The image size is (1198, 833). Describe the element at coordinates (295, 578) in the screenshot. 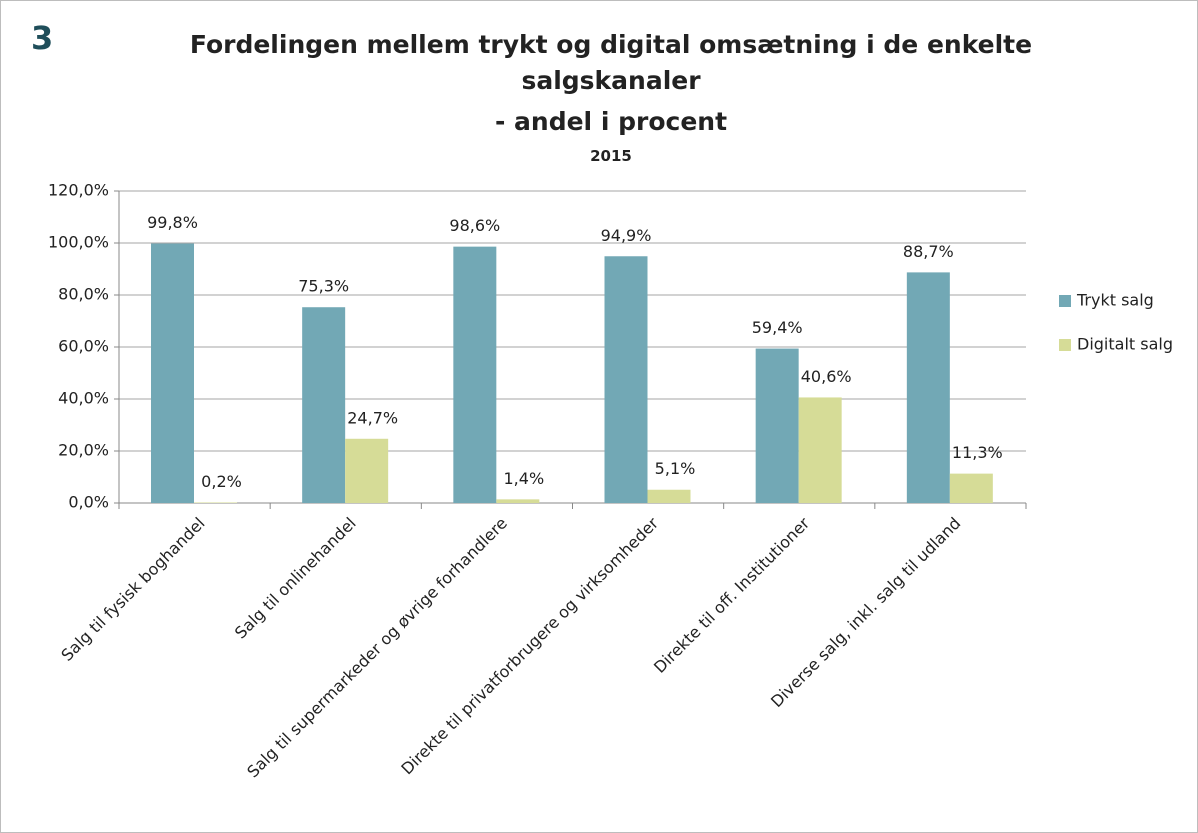

I see `x-tick-label: Salg til onlinehandel` at that location.